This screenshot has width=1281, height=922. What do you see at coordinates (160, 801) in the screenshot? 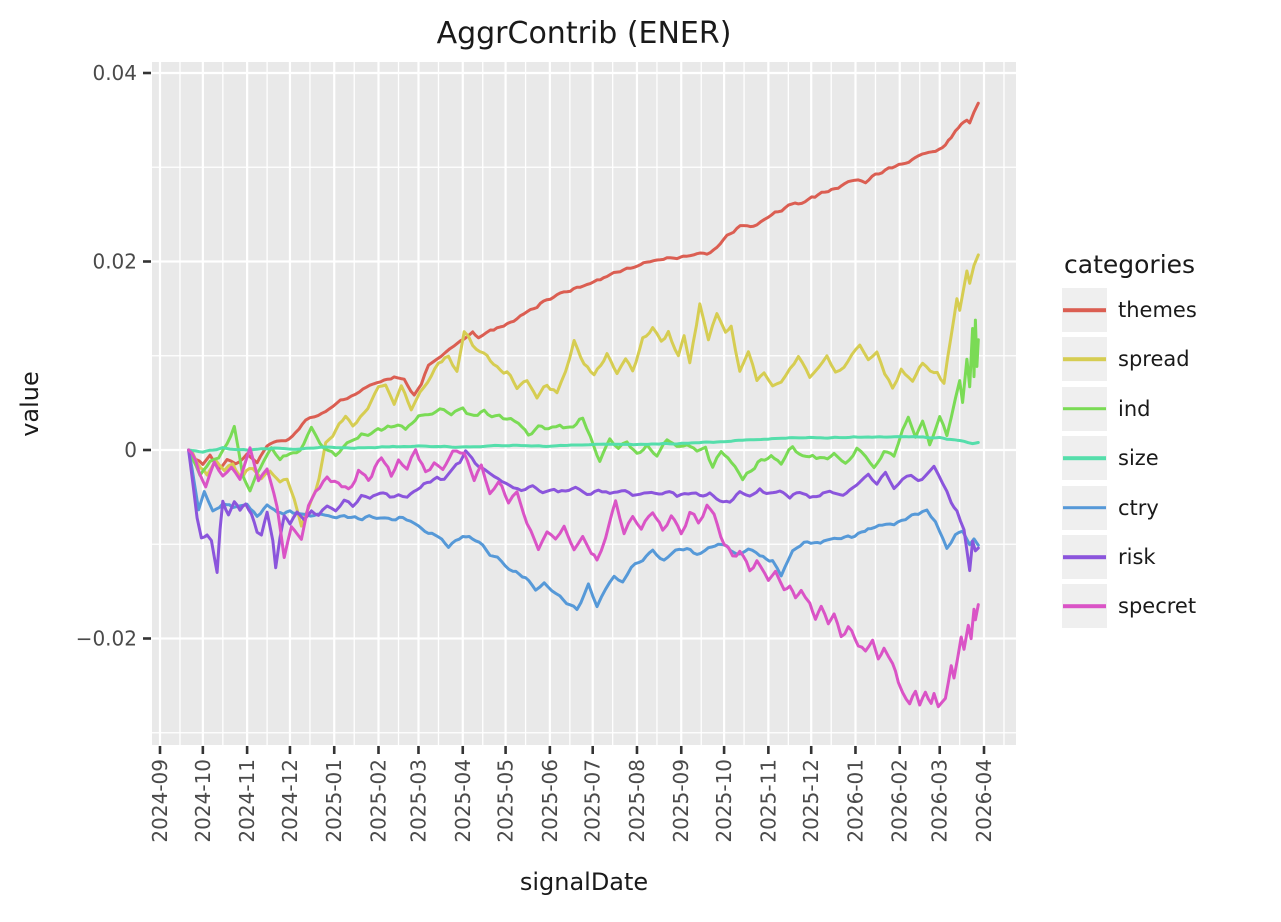
I see `x-tick-label: 2024-09` at bounding box center [160, 801].